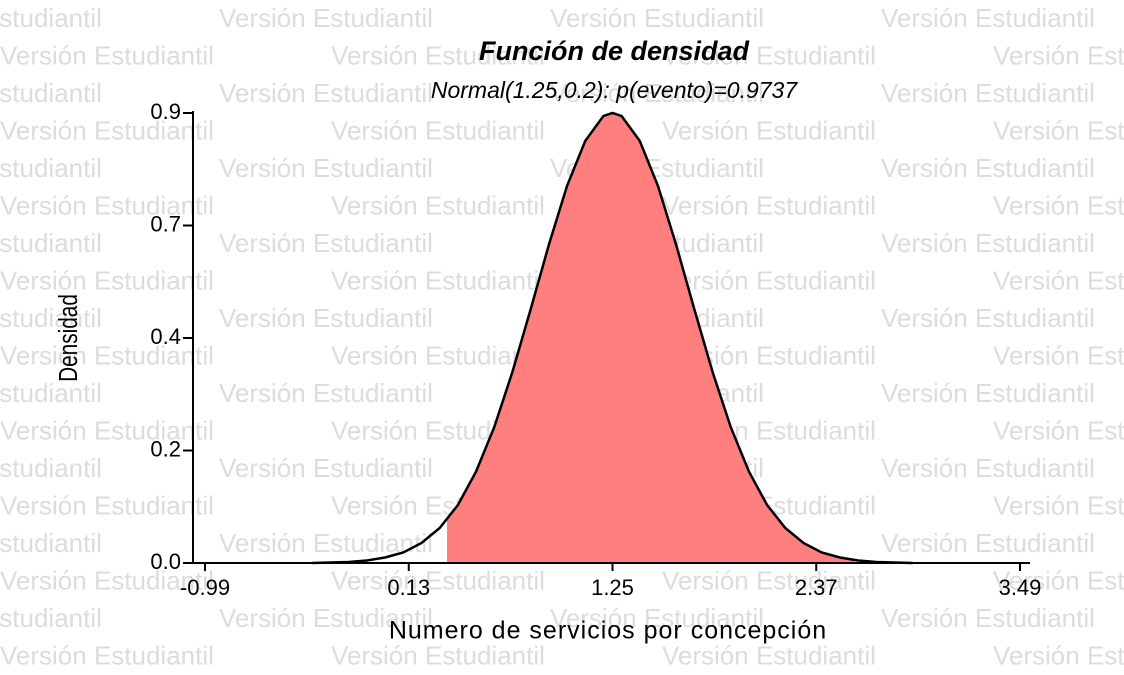 The image size is (1124, 675). I want to click on y-tick-label: 0.2, so click(165, 448).